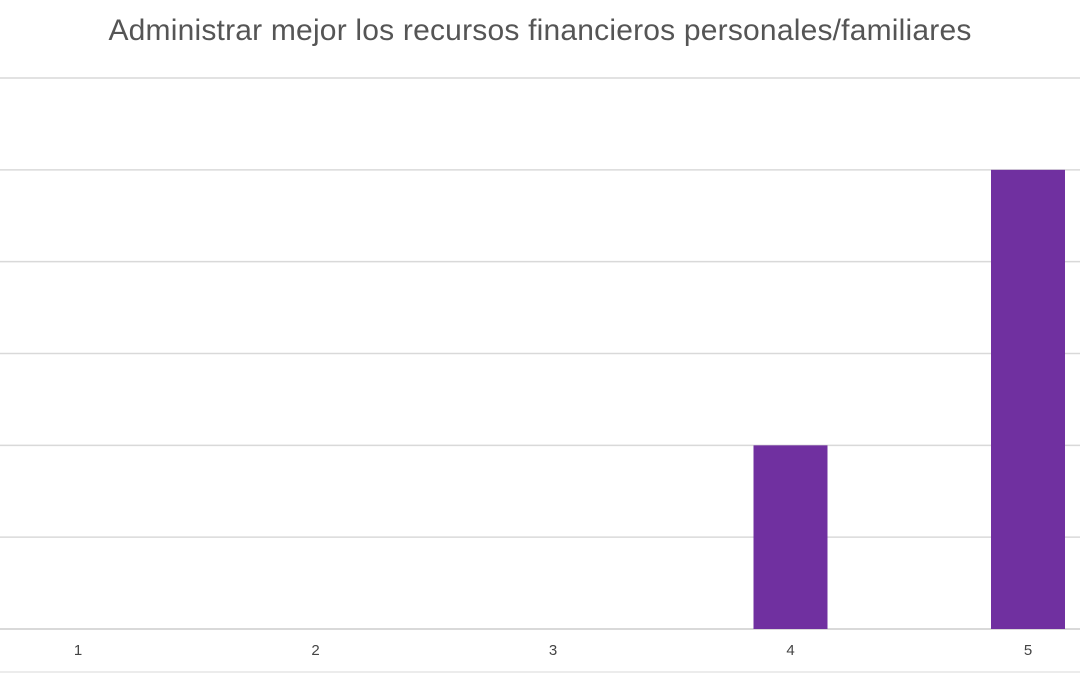  Describe the element at coordinates (78, 650) in the screenshot. I see `x-tick-label: 1` at that location.